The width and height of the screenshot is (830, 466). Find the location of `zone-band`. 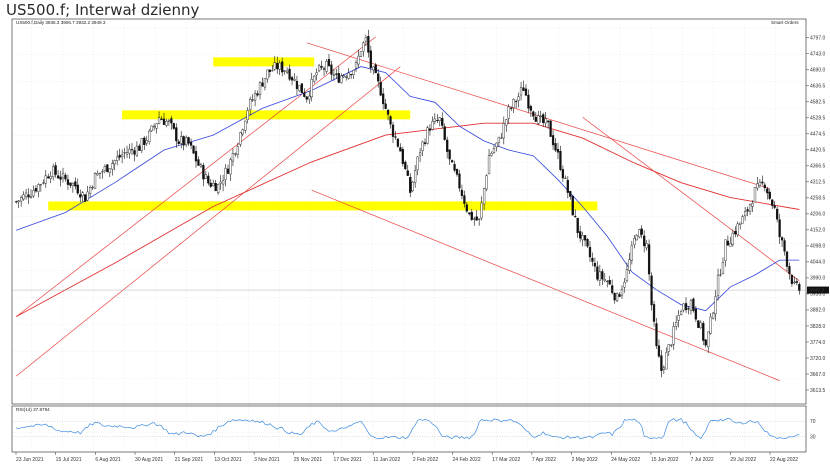

zone-band is located at coordinates (323, 206).